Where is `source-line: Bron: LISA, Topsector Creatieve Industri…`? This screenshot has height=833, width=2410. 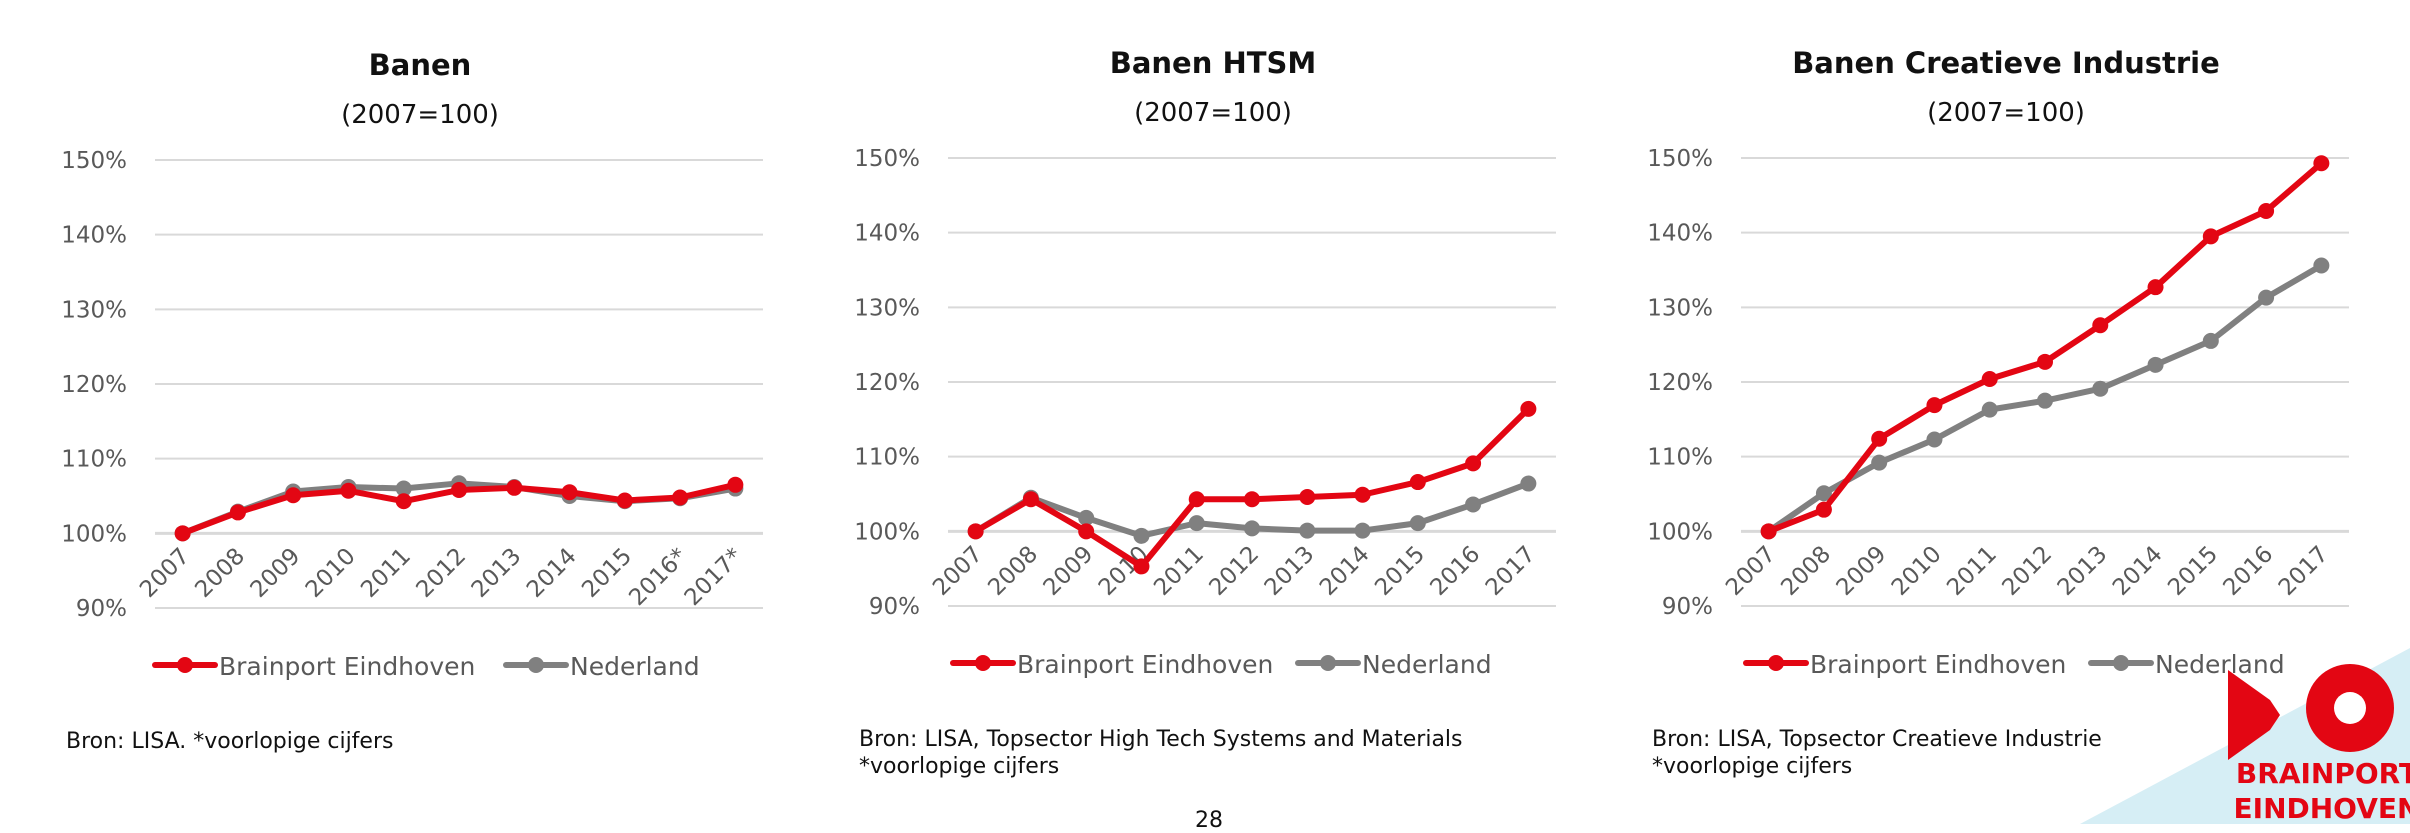
source-line: Bron: LISA, Topsector Creatieve Industri… is located at coordinates (1877, 739).